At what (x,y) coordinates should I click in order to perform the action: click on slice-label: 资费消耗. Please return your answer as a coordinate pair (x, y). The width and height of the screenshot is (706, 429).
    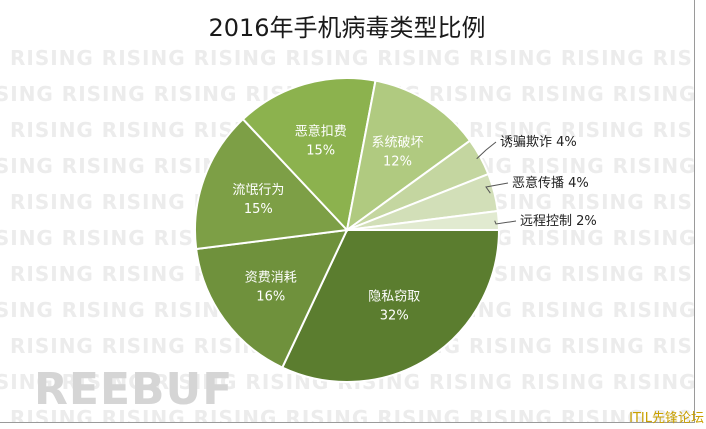
    Looking at the image, I should click on (271, 277).